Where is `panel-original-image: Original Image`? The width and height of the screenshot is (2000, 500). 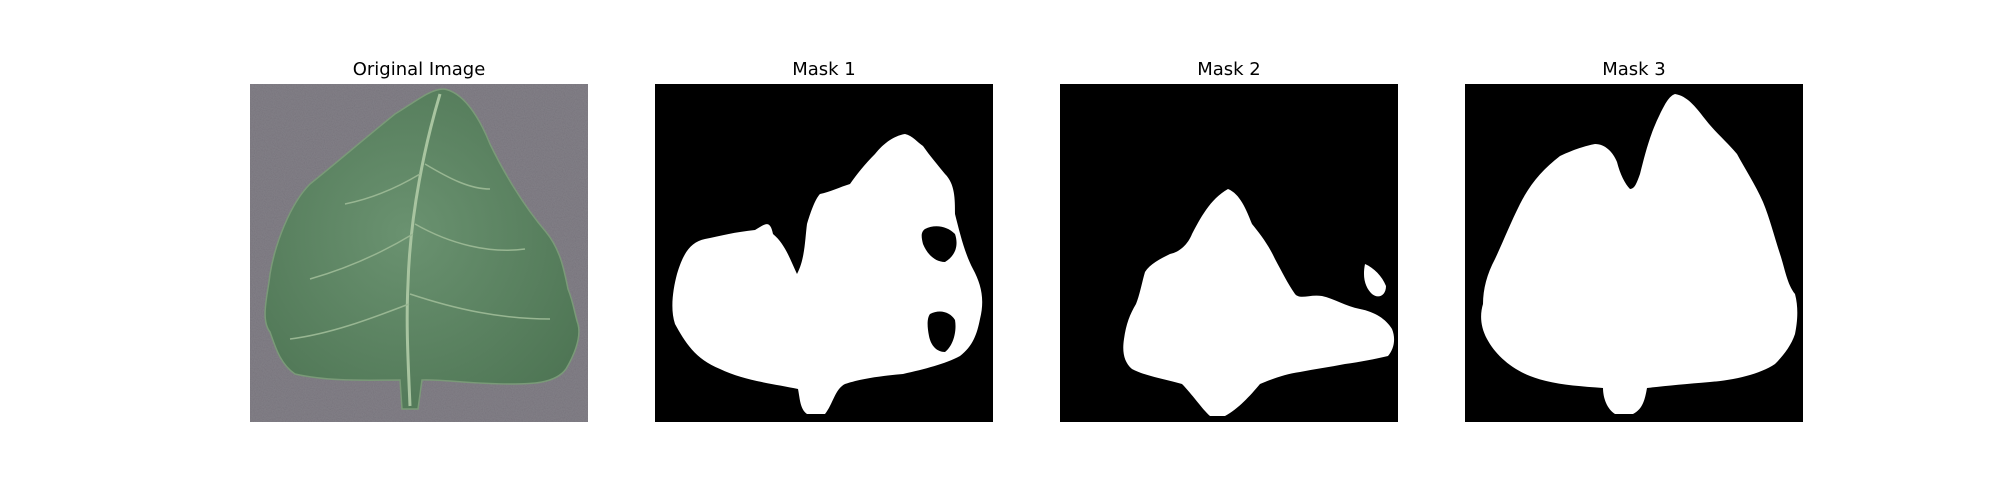
panel-original-image: Original Image is located at coordinates (419, 244).